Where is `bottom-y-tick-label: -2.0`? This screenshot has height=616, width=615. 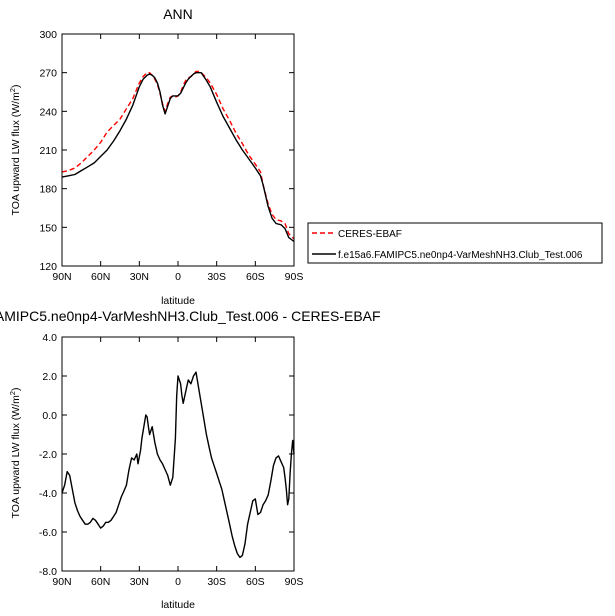
bottom-y-tick-label: -2.0 is located at coordinates (48, 455).